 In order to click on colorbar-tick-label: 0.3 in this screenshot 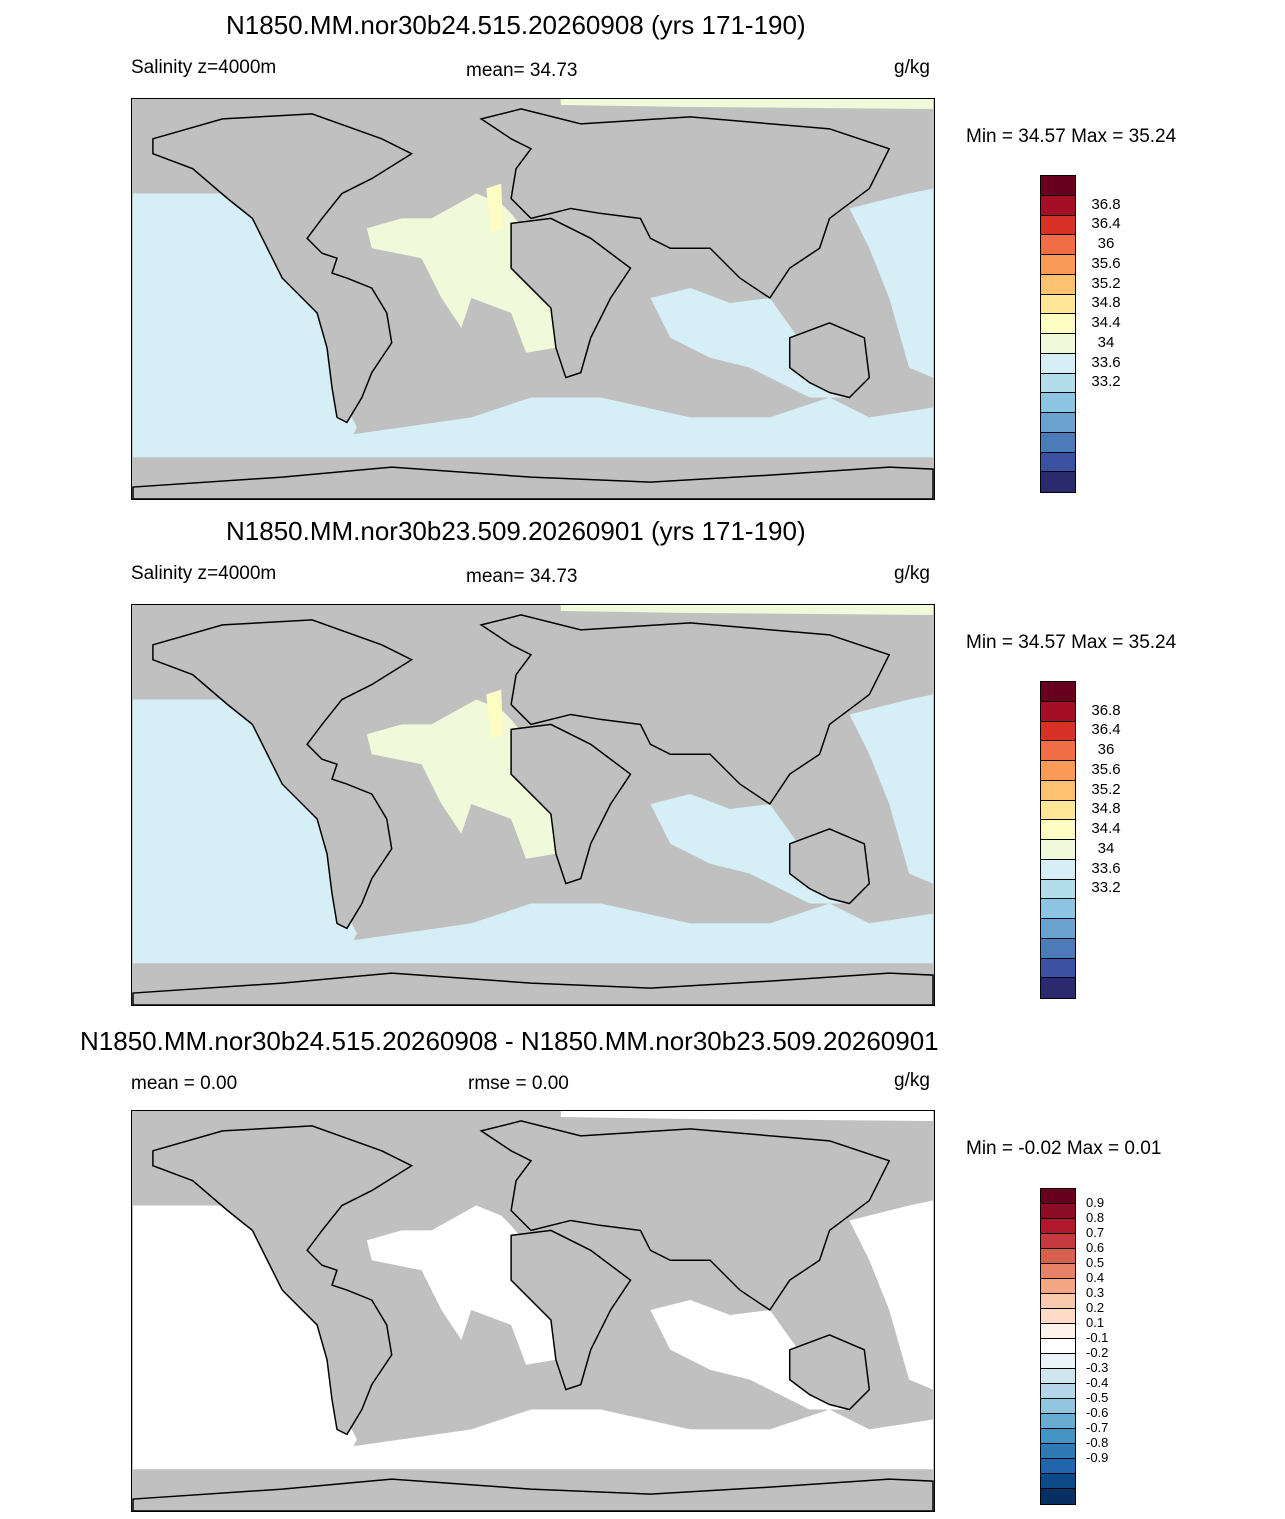, I will do `click(1095, 1292)`.